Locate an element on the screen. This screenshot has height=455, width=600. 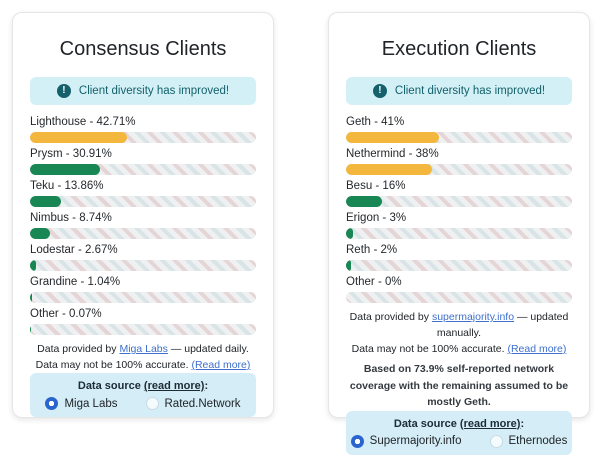
client-share-row: Erigon - 3% is located at coordinates (459, 225).